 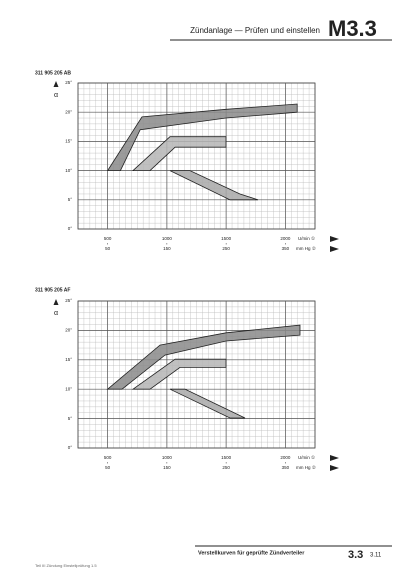 I want to click on footer-note: Teil III Zündung Einstellprüfung 1.5, so click(x=66, y=565).